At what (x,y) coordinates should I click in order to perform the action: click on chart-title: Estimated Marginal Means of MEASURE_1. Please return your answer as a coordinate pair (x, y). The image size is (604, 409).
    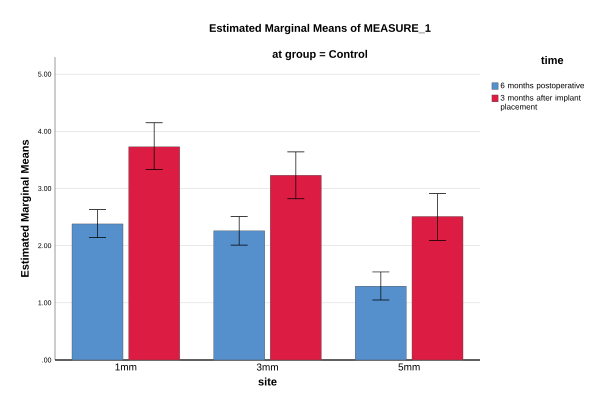
    Looking at the image, I should click on (320, 29).